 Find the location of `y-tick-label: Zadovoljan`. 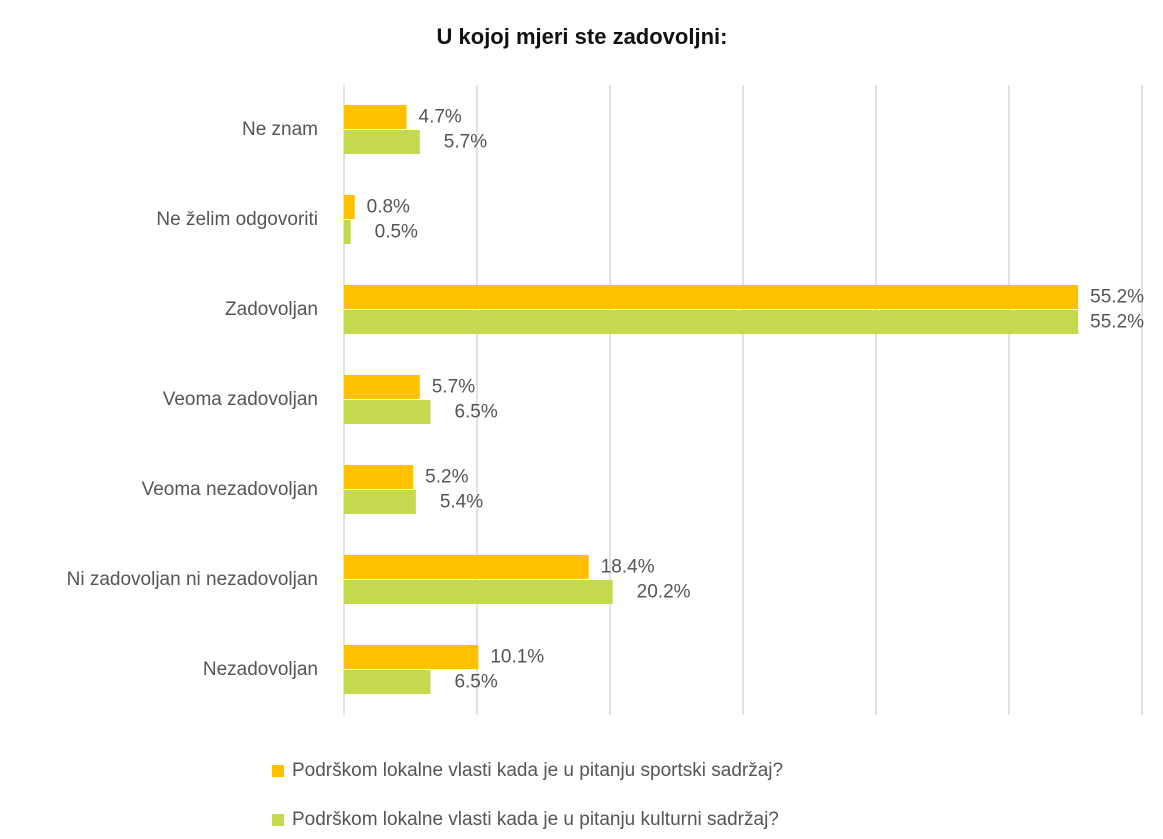

y-tick-label: Zadovoljan is located at coordinates (271, 309).